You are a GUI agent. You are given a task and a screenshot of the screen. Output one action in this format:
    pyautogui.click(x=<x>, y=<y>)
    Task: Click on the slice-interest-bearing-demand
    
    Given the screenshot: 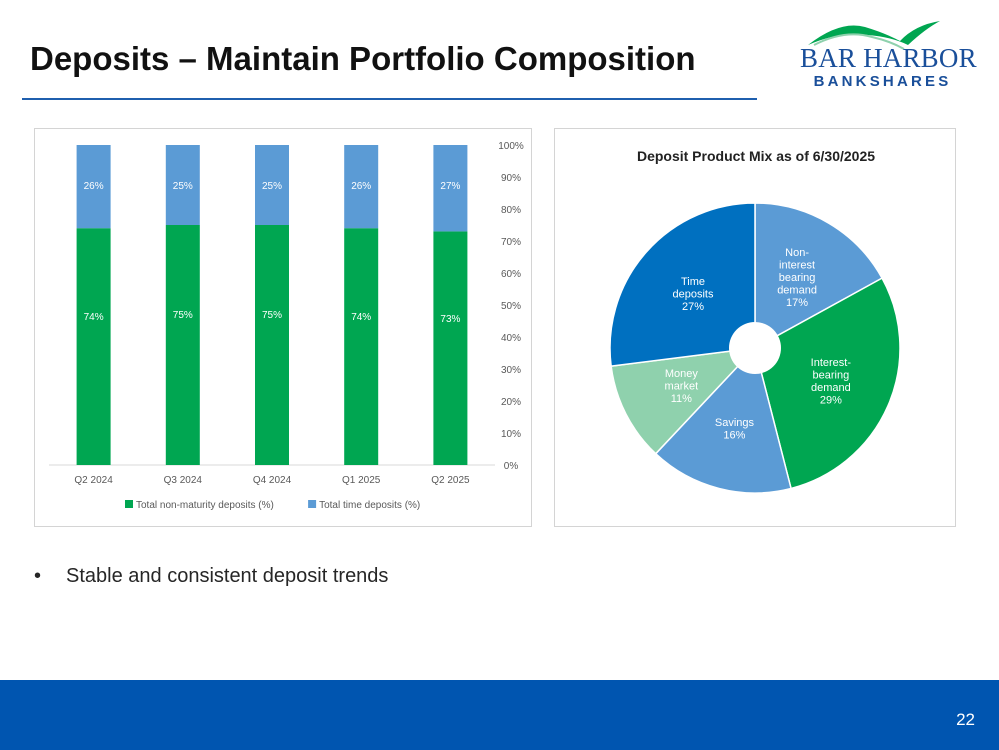 What is the action you would take?
    pyautogui.click(x=827, y=383)
    